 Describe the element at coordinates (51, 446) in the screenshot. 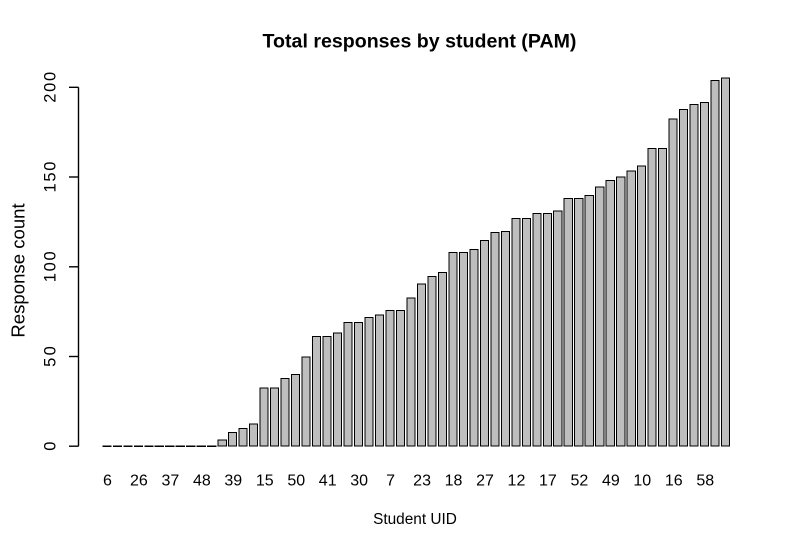

I see `svg-text: 0` at that location.